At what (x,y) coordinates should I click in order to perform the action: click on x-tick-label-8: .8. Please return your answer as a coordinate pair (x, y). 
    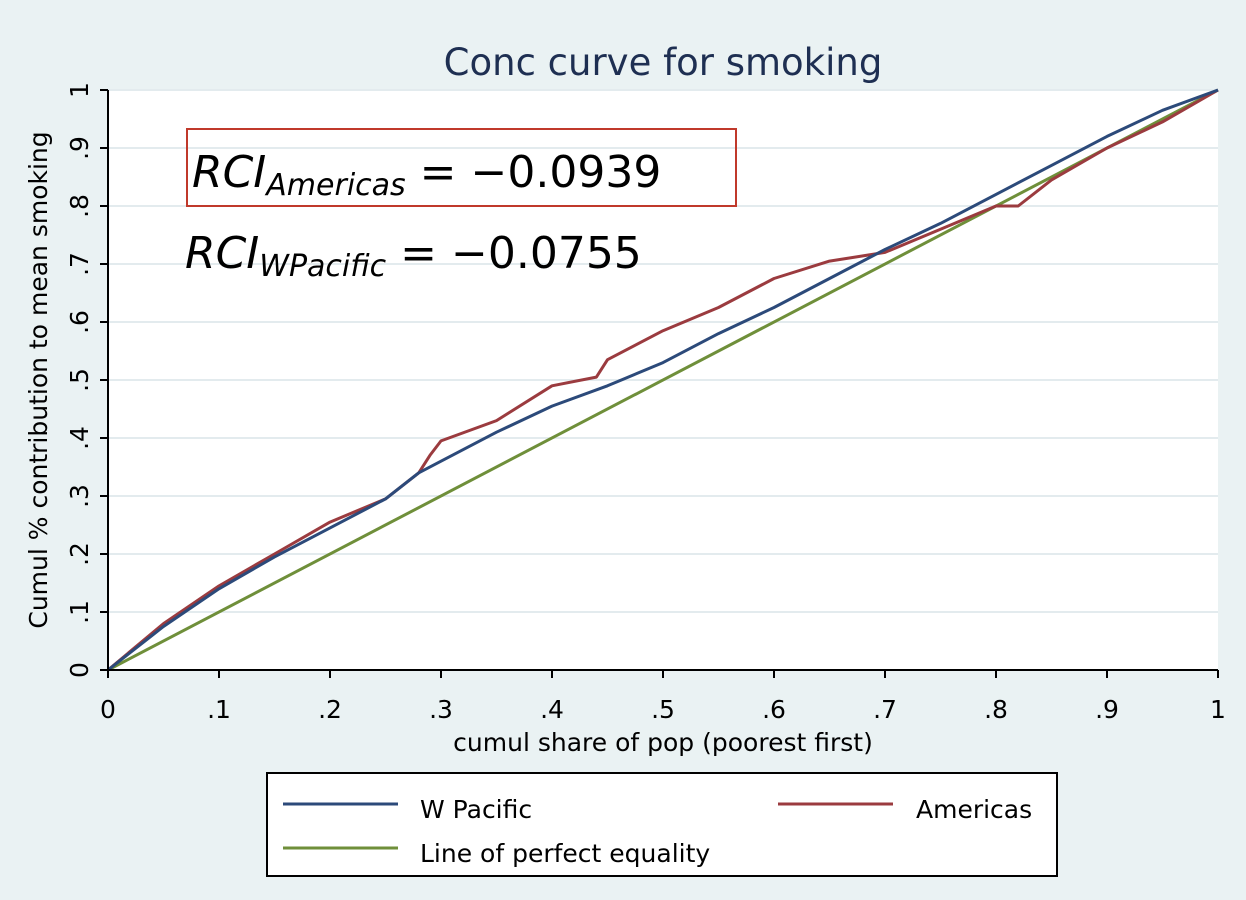
    Looking at the image, I should click on (996, 709).